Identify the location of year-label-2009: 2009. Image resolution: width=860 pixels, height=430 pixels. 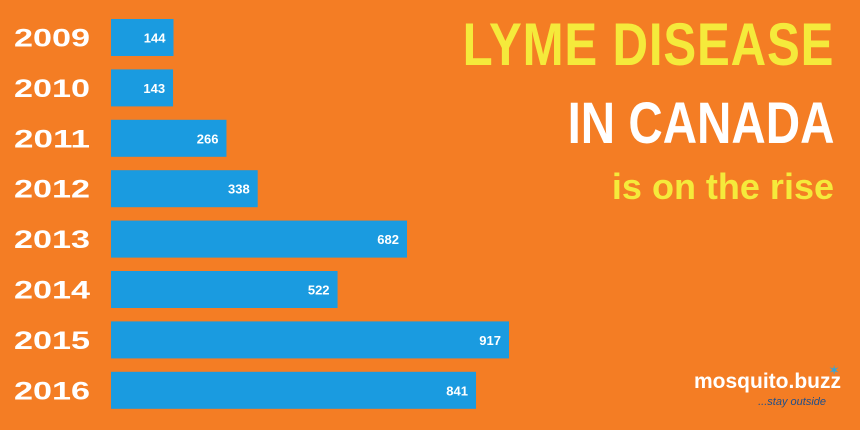
(52, 39).